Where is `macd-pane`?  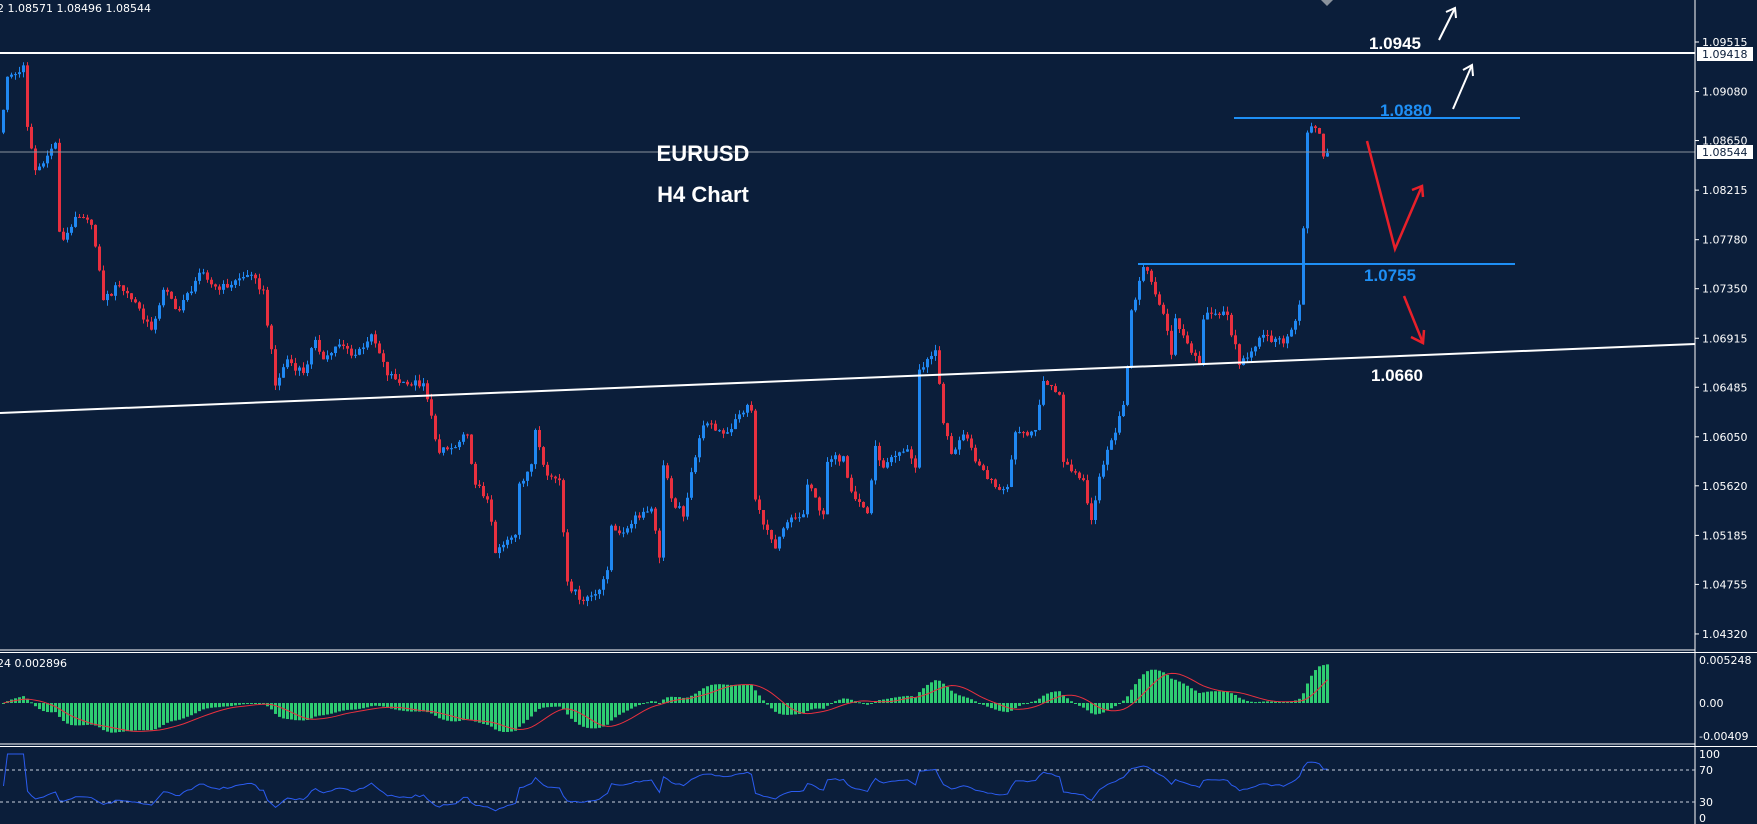
macd-pane is located at coordinates (665, 698).